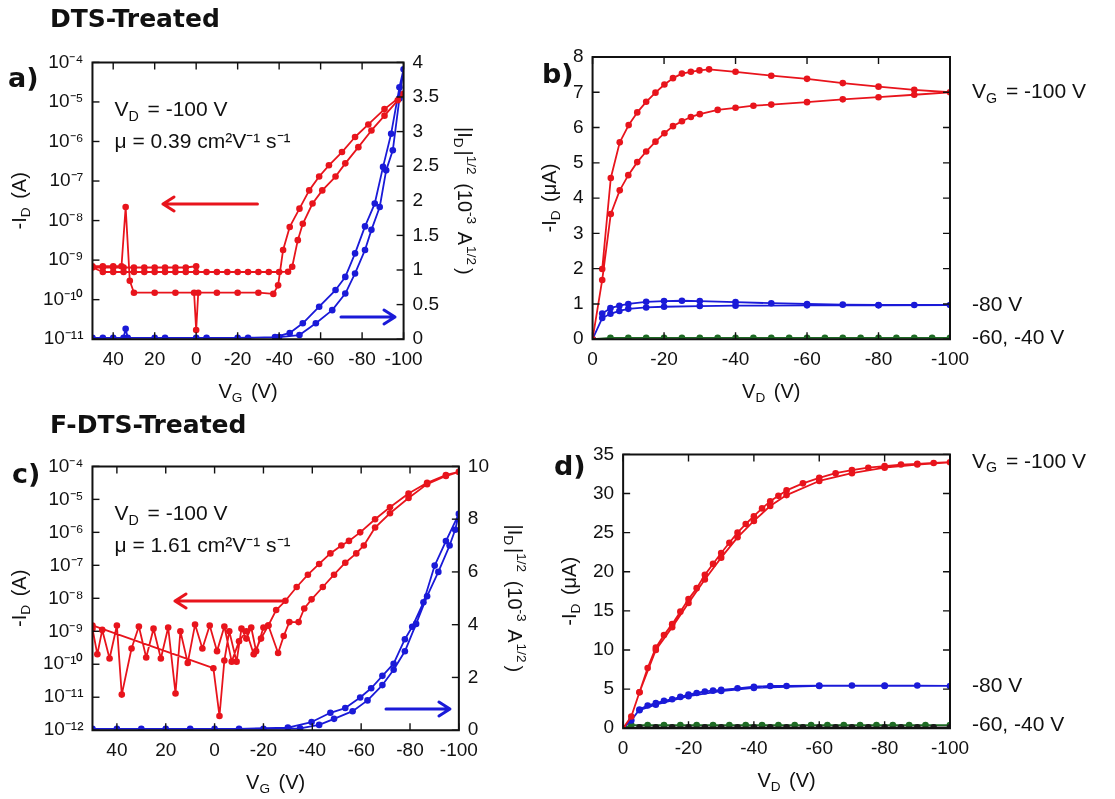 This screenshot has width=1115, height=799. I want to click on annotation: μ = 1.61 cm²V⁻¹ s⁻¹, so click(202, 545).